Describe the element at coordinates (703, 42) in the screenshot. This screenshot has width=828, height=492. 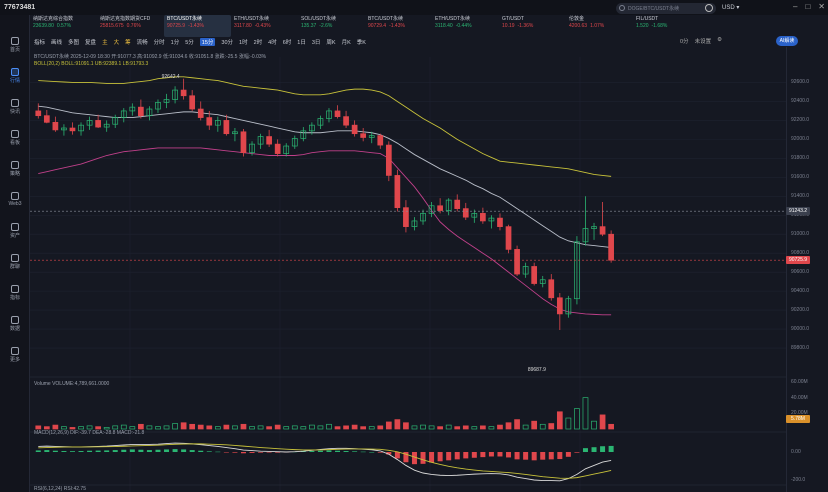
I see `toolbar-right-item: 未设置` at that location.